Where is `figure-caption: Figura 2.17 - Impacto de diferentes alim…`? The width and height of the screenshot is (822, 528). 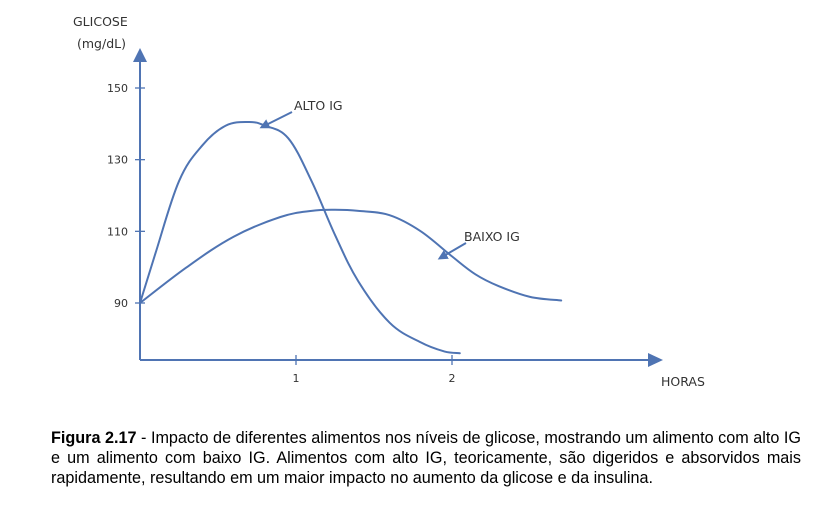 figure-caption: Figura 2.17 - Impacto de diferentes alim… is located at coordinates (426, 458).